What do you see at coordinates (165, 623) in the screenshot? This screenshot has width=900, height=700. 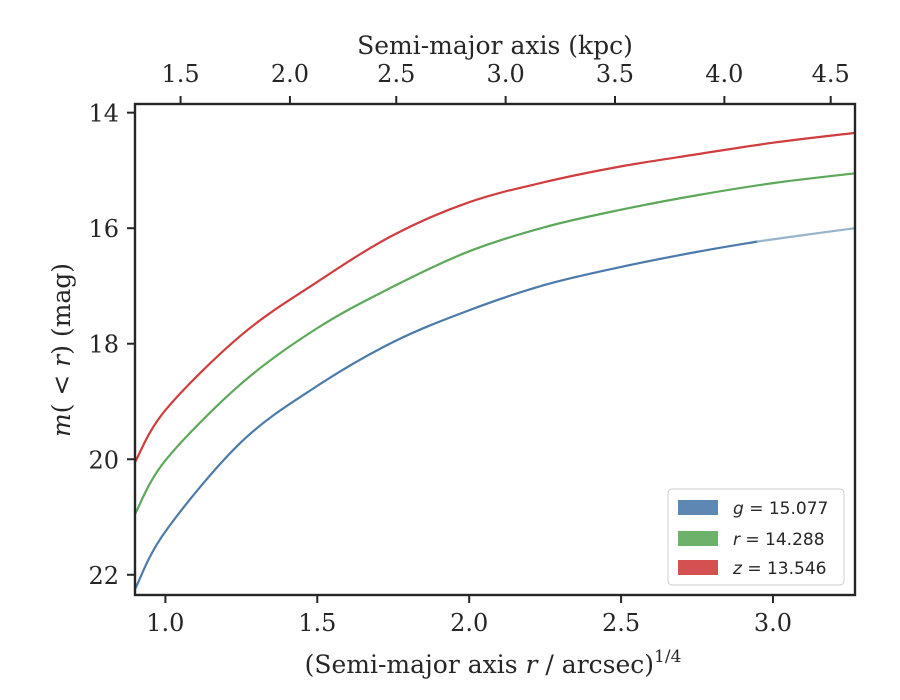 I see `x-tick-label: 1.0` at bounding box center [165, 623].